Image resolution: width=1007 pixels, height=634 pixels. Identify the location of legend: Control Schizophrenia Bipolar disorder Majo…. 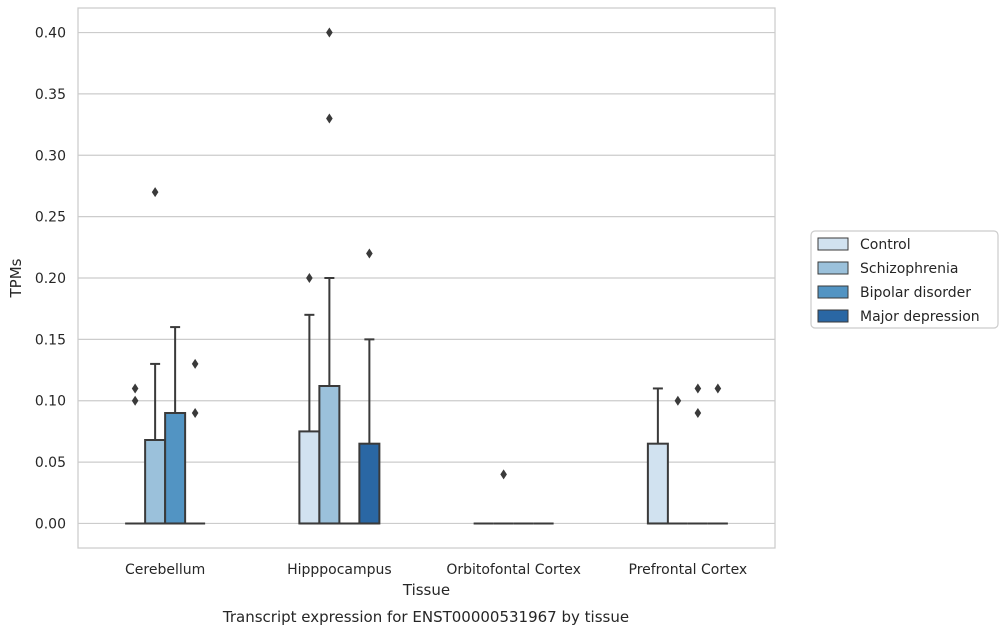
(904, 279).